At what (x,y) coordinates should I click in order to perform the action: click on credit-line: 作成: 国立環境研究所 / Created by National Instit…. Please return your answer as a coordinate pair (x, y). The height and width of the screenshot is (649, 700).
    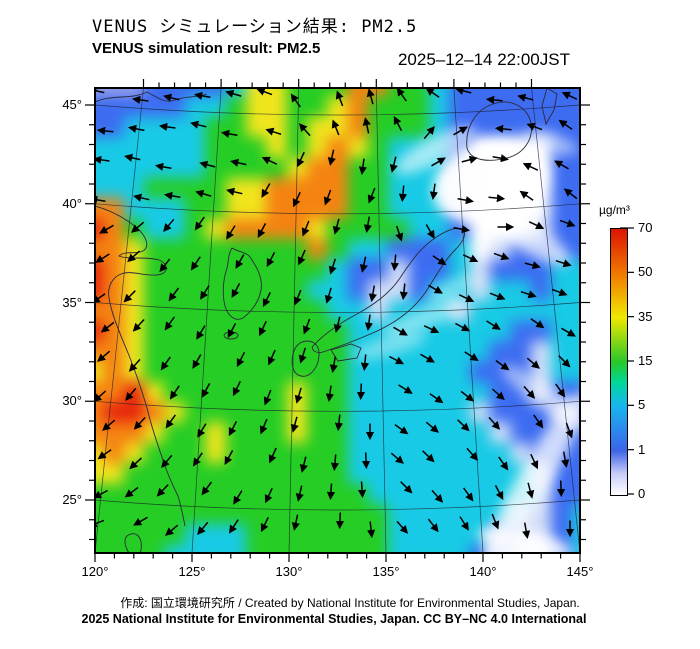
    Looking at the image, I should click on (350, 603).